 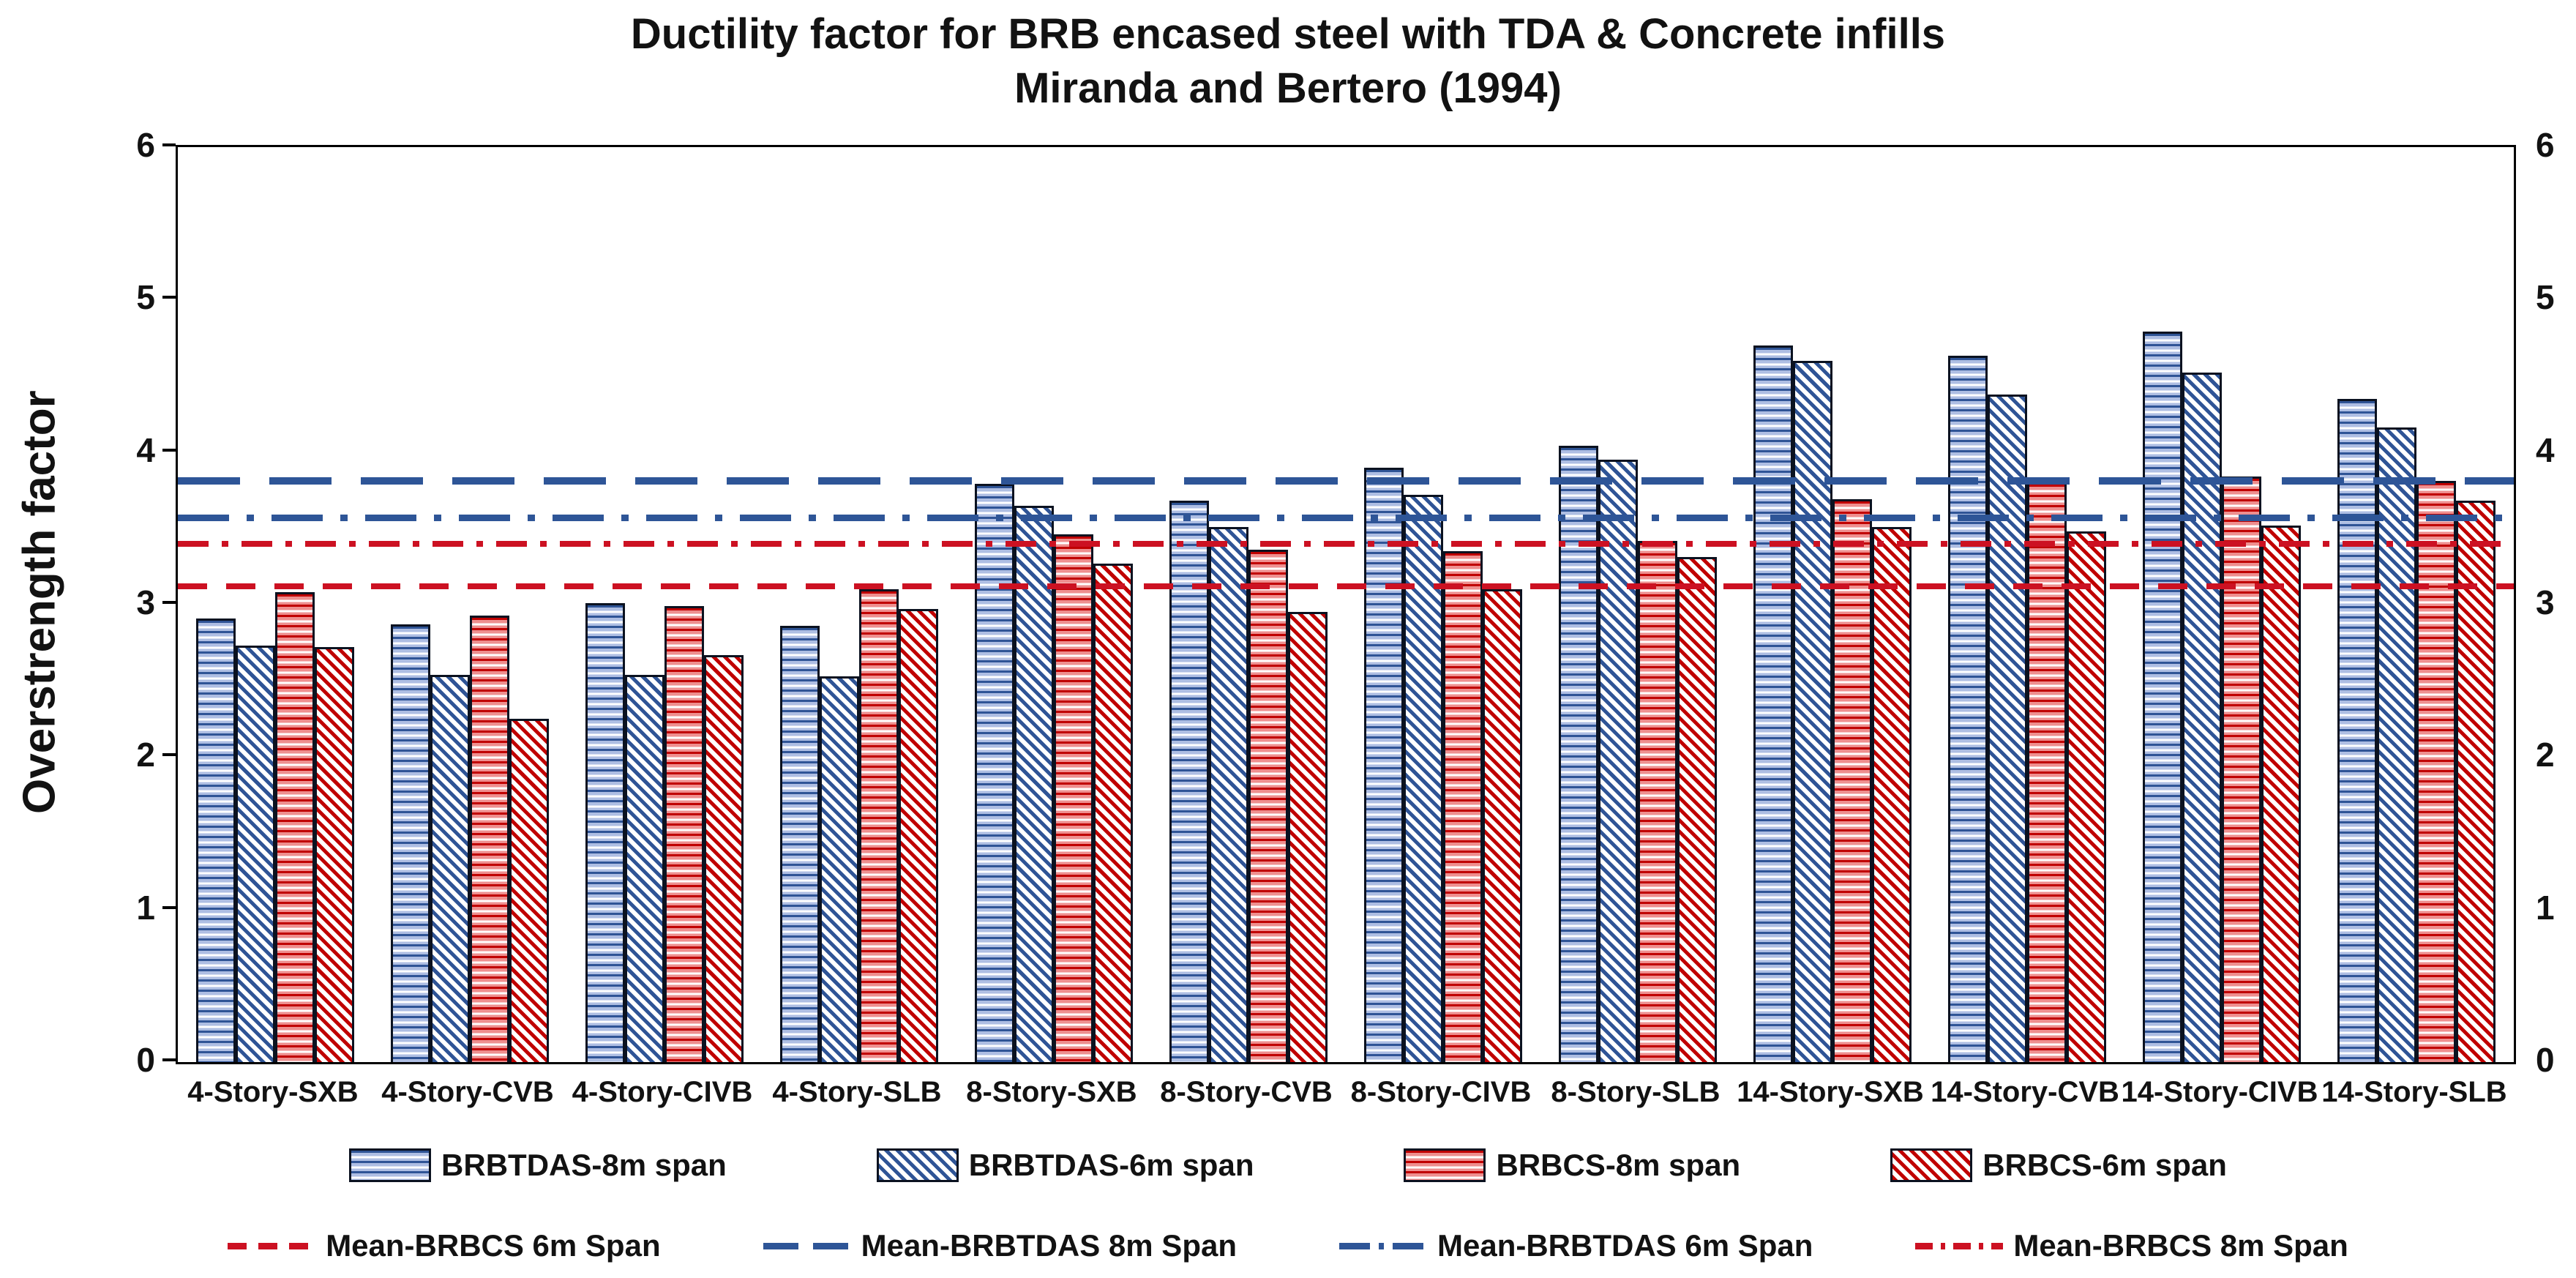 I want to click on bar-4-Story-SLB-BRBTDAS-6m span, so click(x=839, y=869).